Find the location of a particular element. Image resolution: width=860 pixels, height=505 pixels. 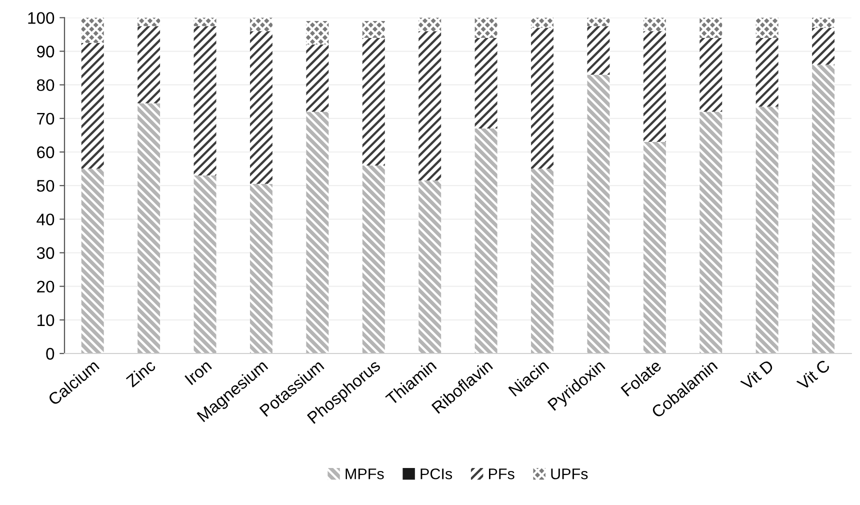

y-tick-label: 20 is located at coordinates (45, 286).